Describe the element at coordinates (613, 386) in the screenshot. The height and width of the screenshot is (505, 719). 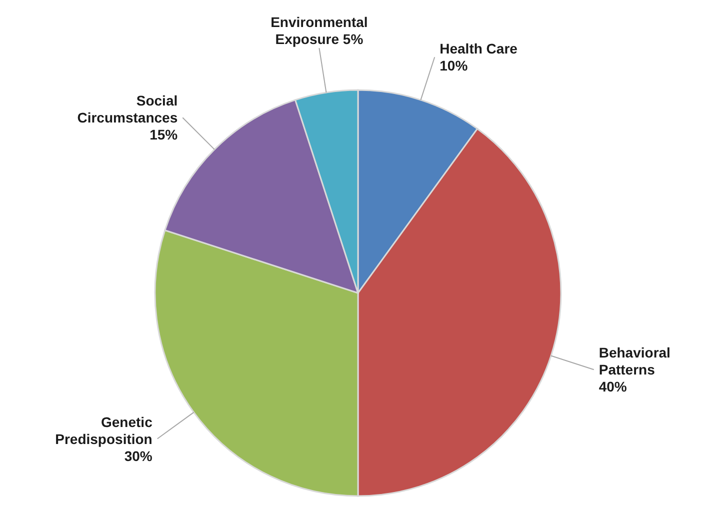
I see `data-label: 40%` at that location.